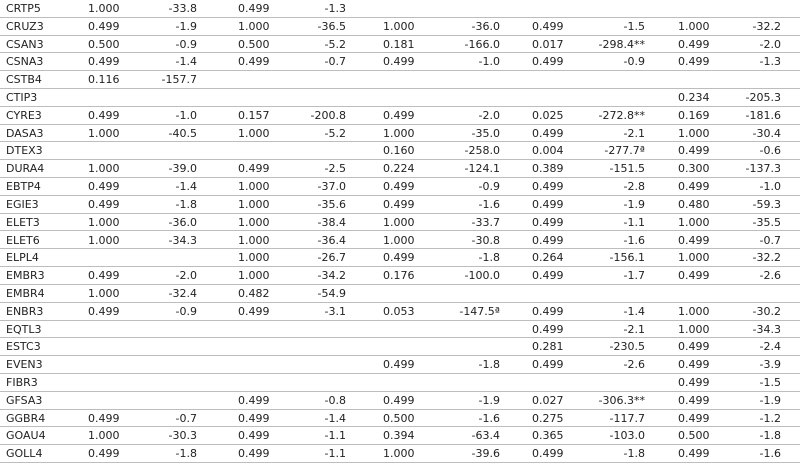  What do you see at coordinates (627, 347) in the screenshot?
I see `value-cell: -230.5` at bounding box center [627, 347].